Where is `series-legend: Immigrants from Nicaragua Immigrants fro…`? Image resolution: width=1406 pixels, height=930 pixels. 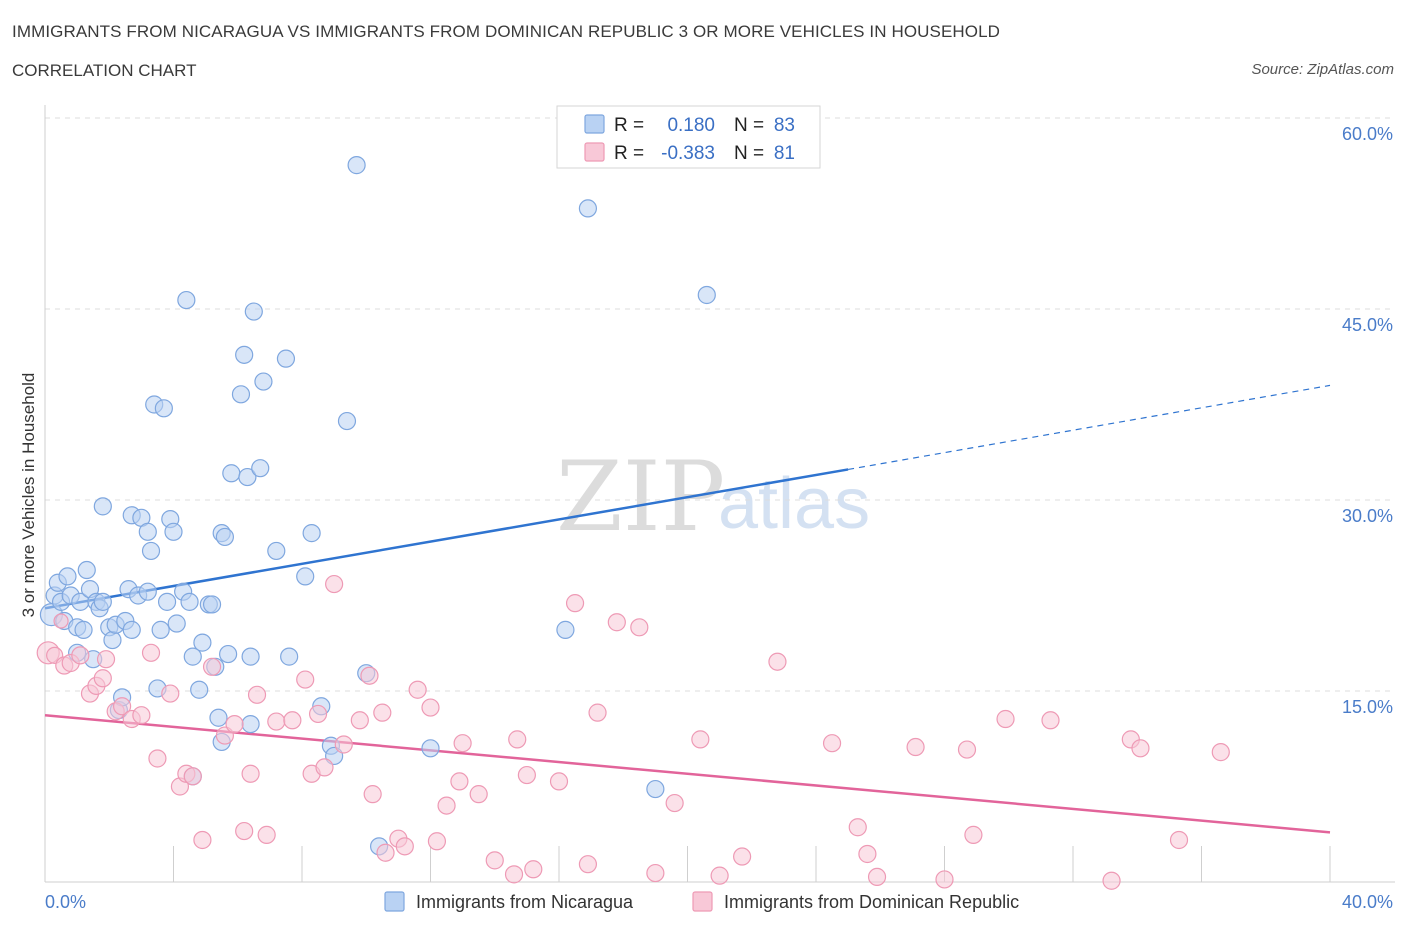 series-legend: Immigrants from Nicaragua Immigrants fro… is located at coordinates (701, 901).